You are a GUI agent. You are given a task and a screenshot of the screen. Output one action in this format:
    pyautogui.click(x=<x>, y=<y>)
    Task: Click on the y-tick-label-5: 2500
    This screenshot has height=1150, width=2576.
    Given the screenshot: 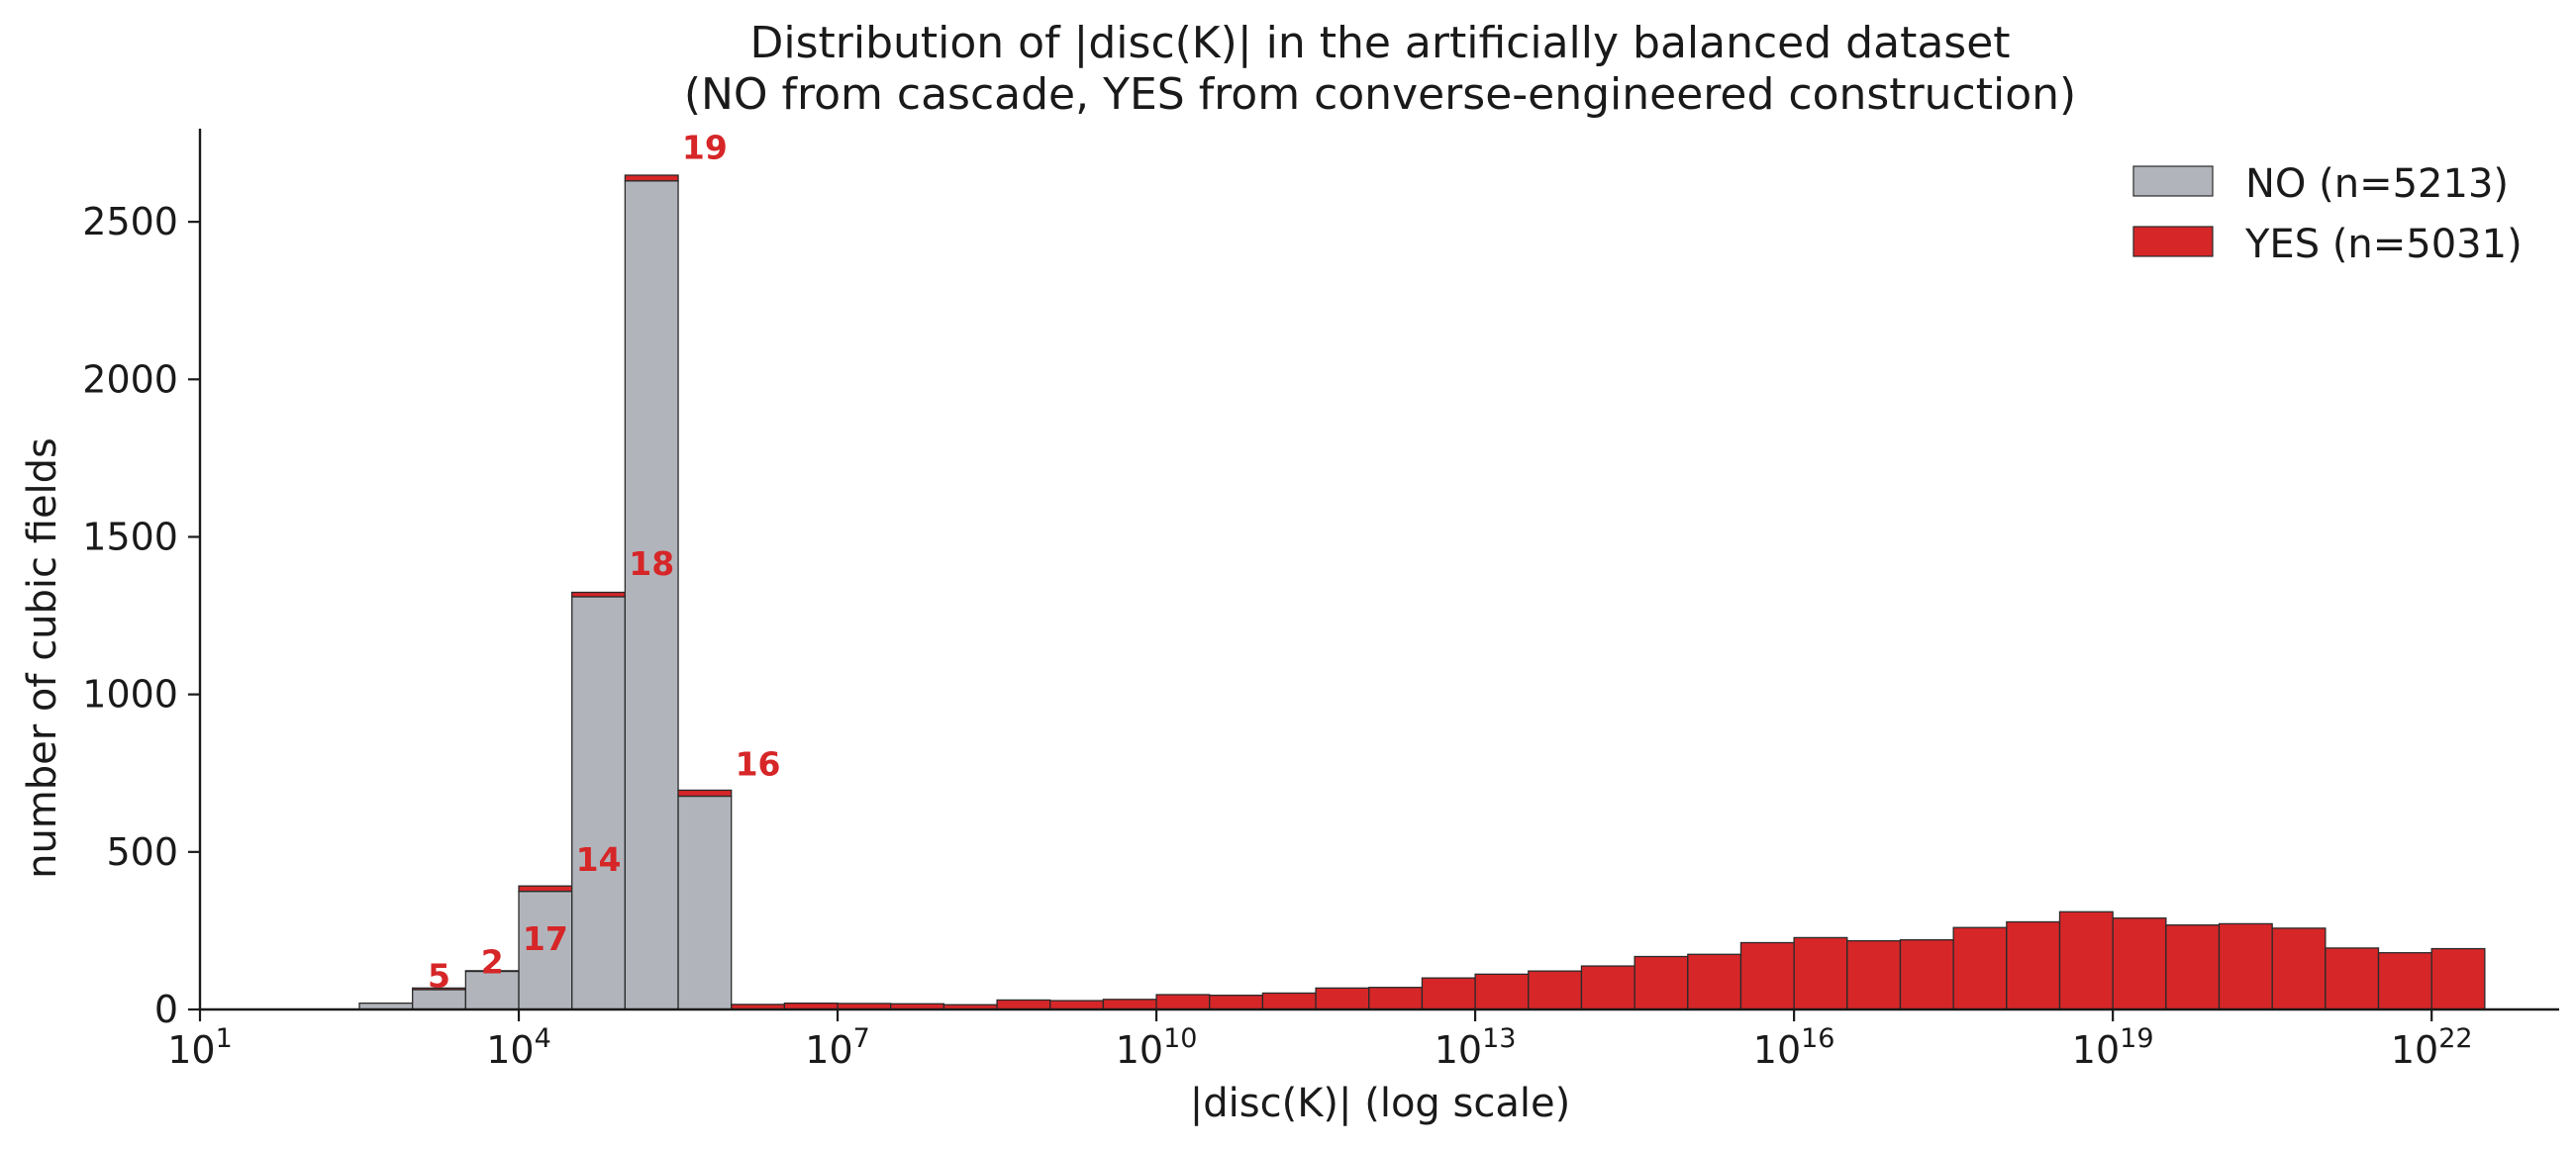 What is the action you would take?
    pyautogui.click(x=130, y=221)
    